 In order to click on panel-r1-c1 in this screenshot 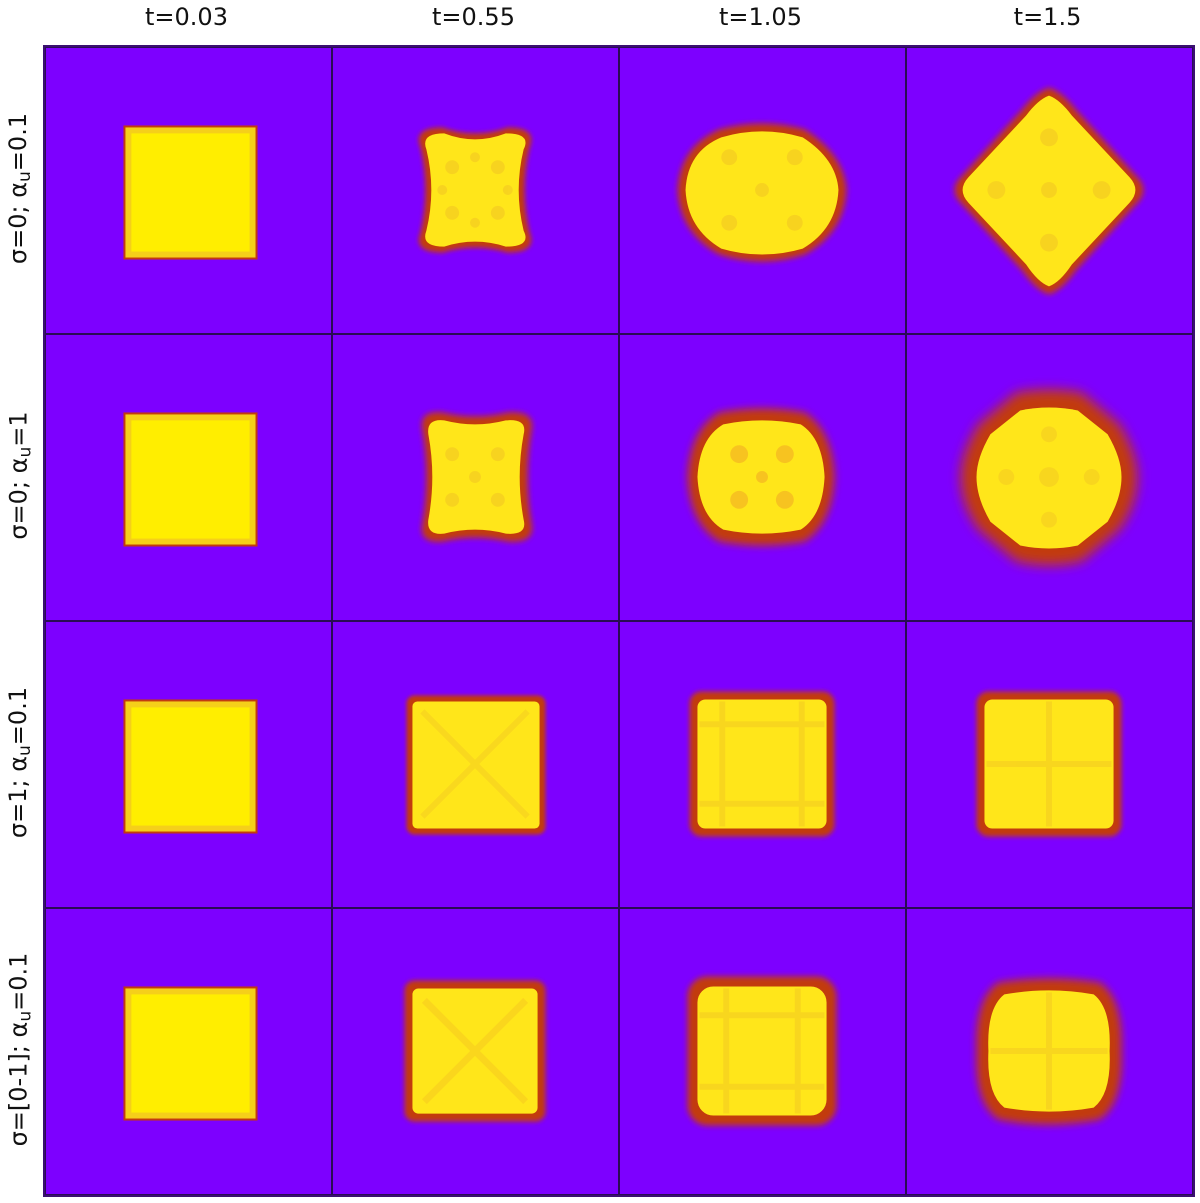, I will do `click(188, 190)`.